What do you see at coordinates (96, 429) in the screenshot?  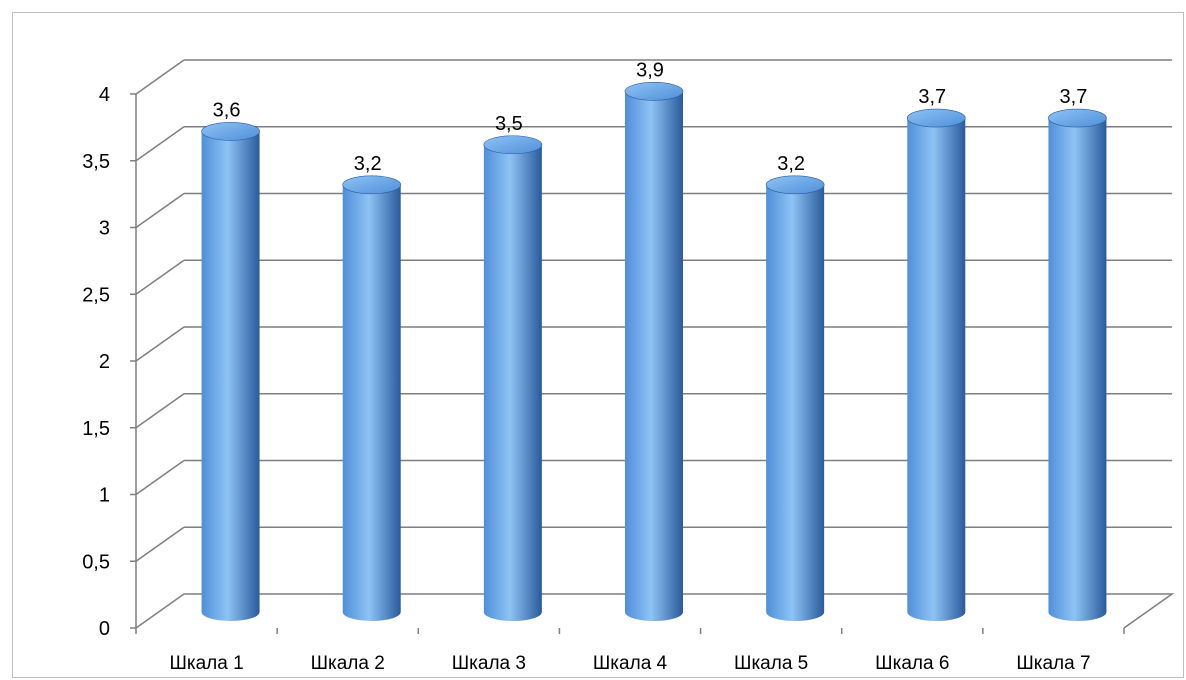 I see `y-tick-label: 1,5` at bounding box center [96, 429].